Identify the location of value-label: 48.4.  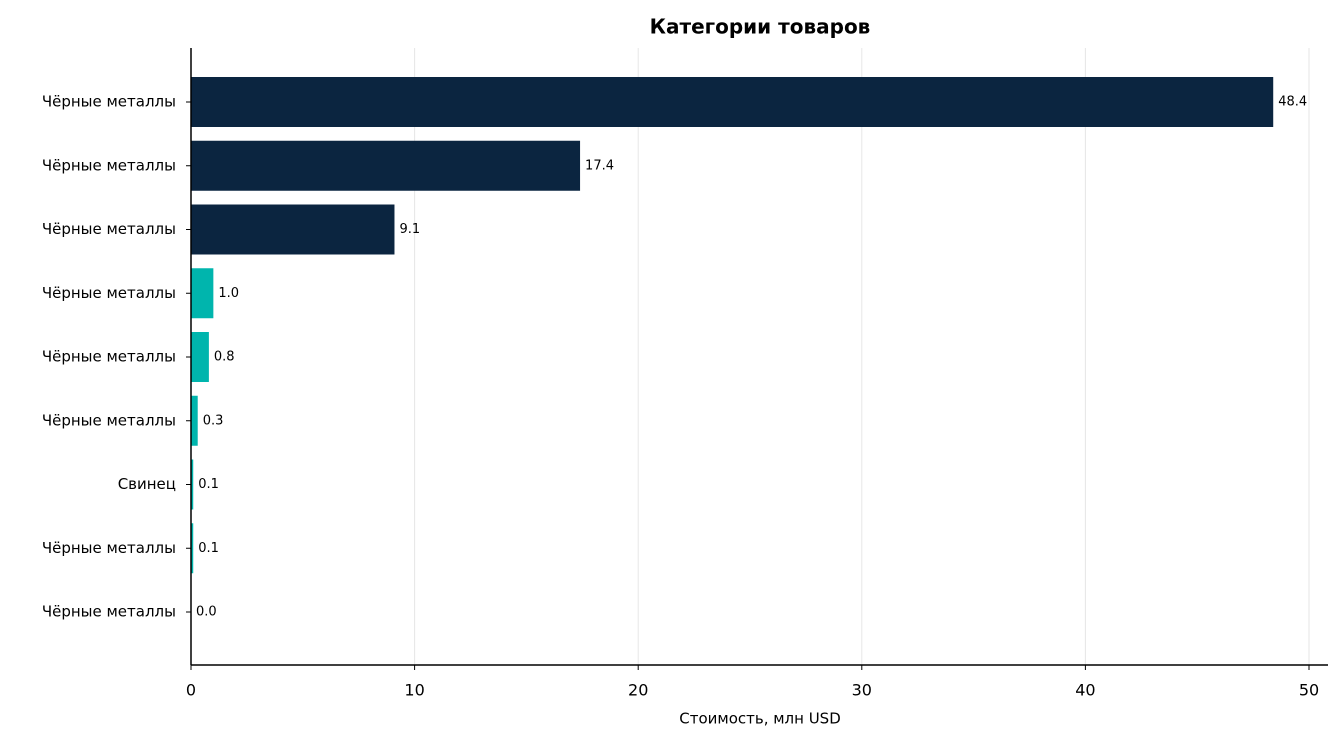
(1292, 102).